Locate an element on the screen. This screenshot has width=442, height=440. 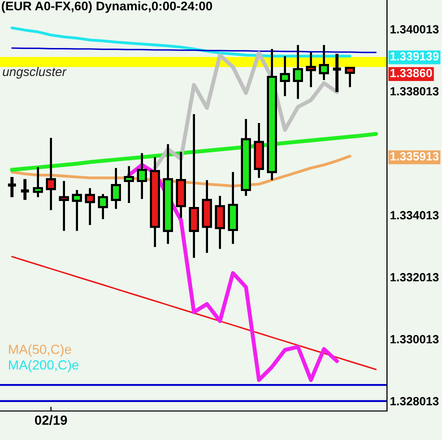
band-label: ungscluster is located at coordinates (34, 72).